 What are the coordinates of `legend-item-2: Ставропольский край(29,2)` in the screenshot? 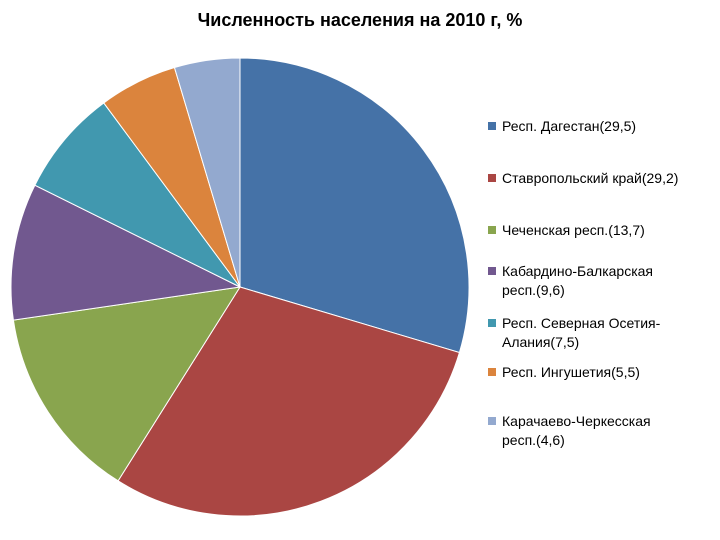 It's located at (600, 178).